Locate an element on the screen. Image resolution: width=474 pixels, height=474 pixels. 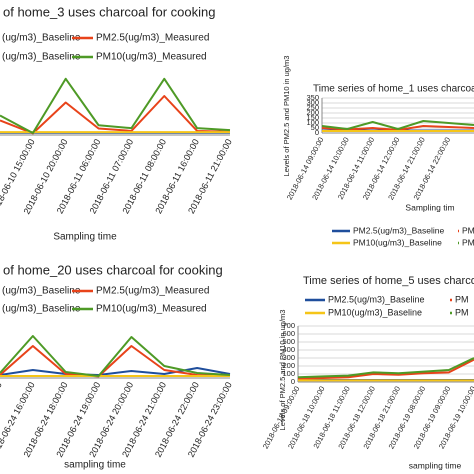
y-tick-label: 150 is located at coordinates (312, 117).